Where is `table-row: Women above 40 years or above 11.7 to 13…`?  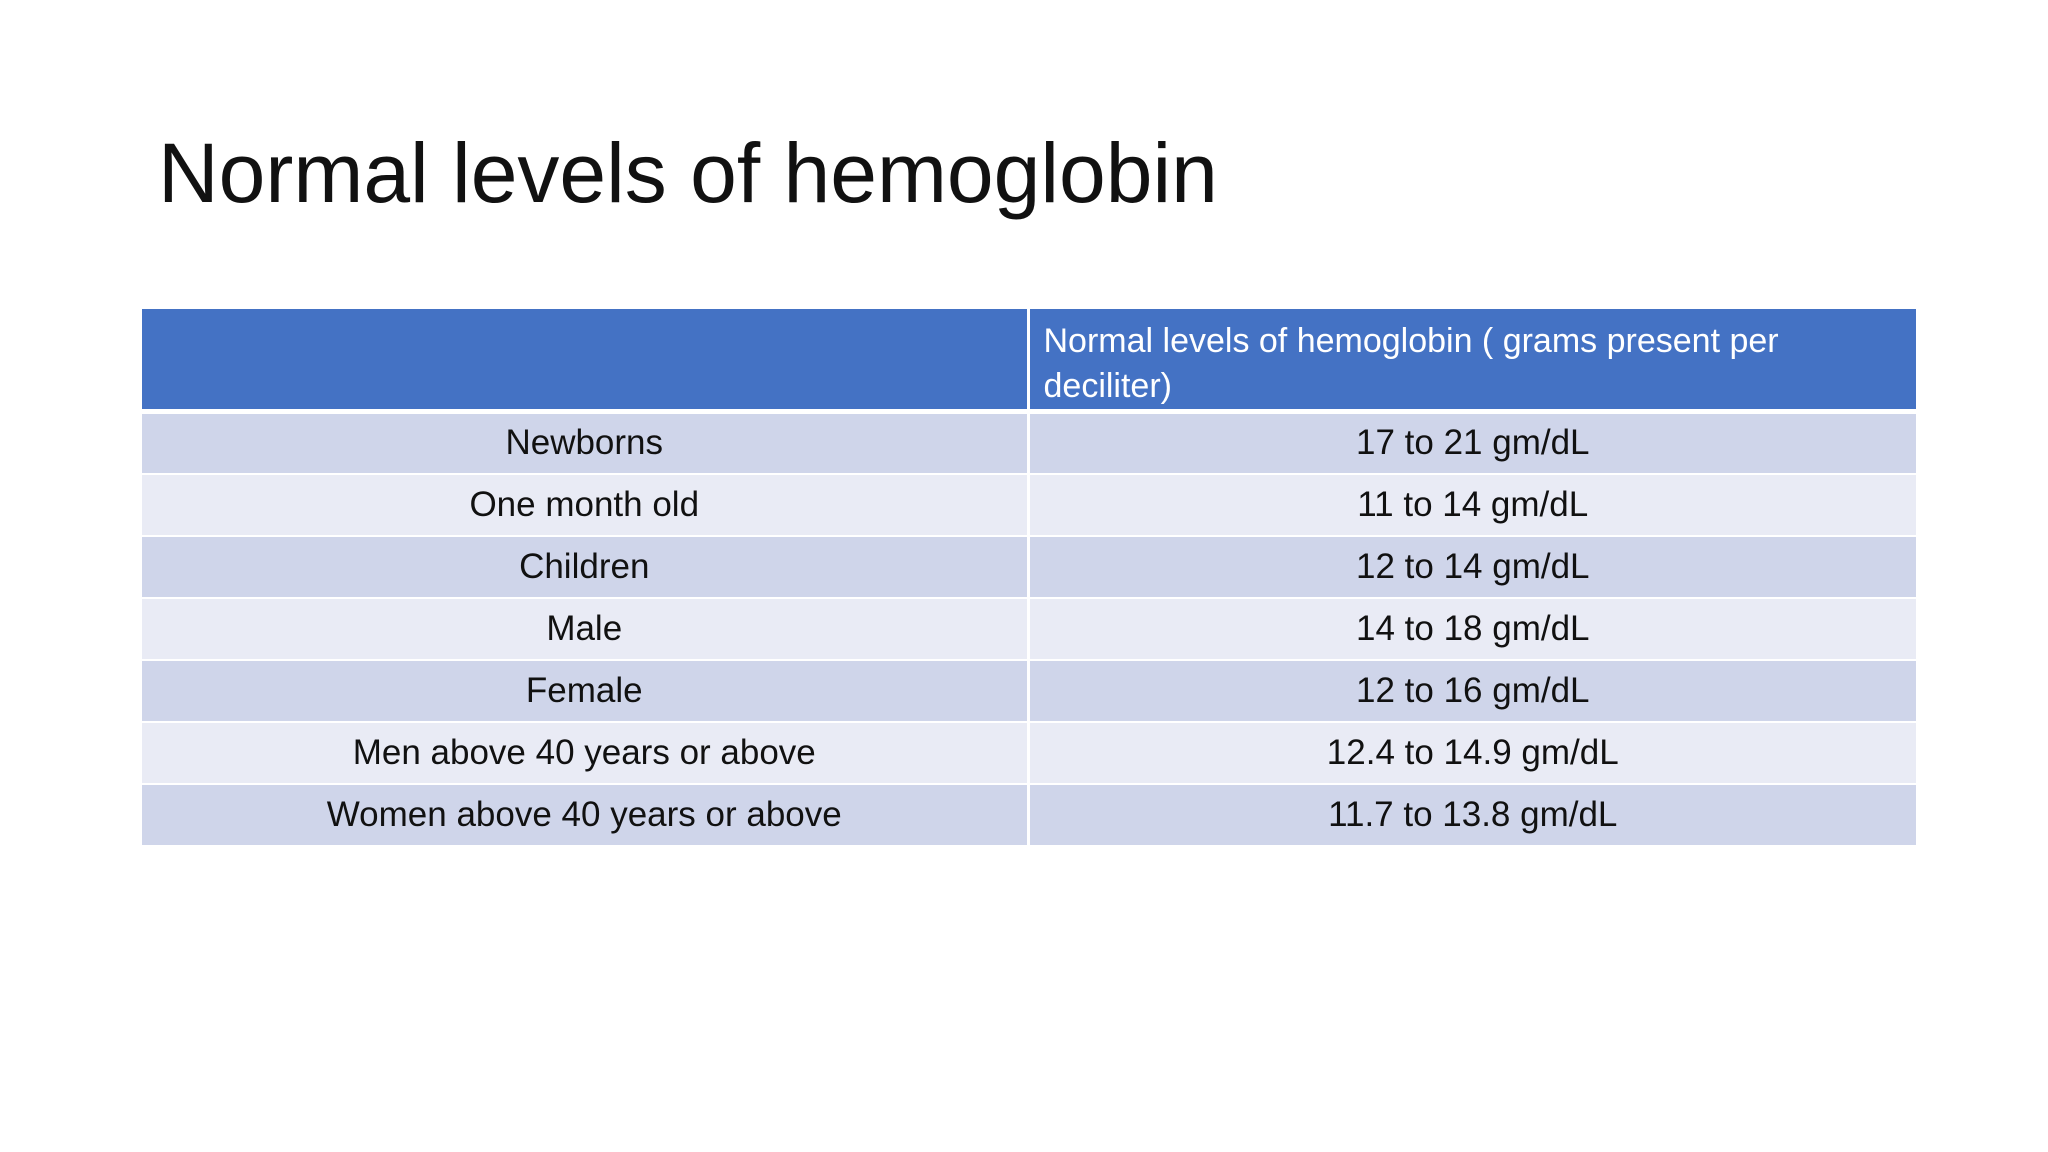
table-row: Women above 40 years or above 11.7 to 13… is located at coordinates (1029, 815).